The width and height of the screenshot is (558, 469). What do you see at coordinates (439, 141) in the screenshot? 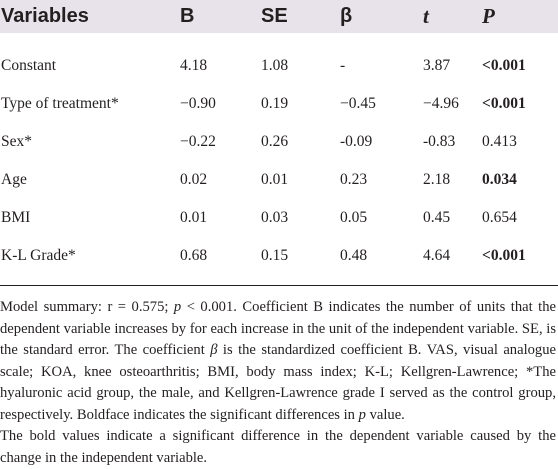
I see `cell-t: -0.83` at bounding box center [439, 141].